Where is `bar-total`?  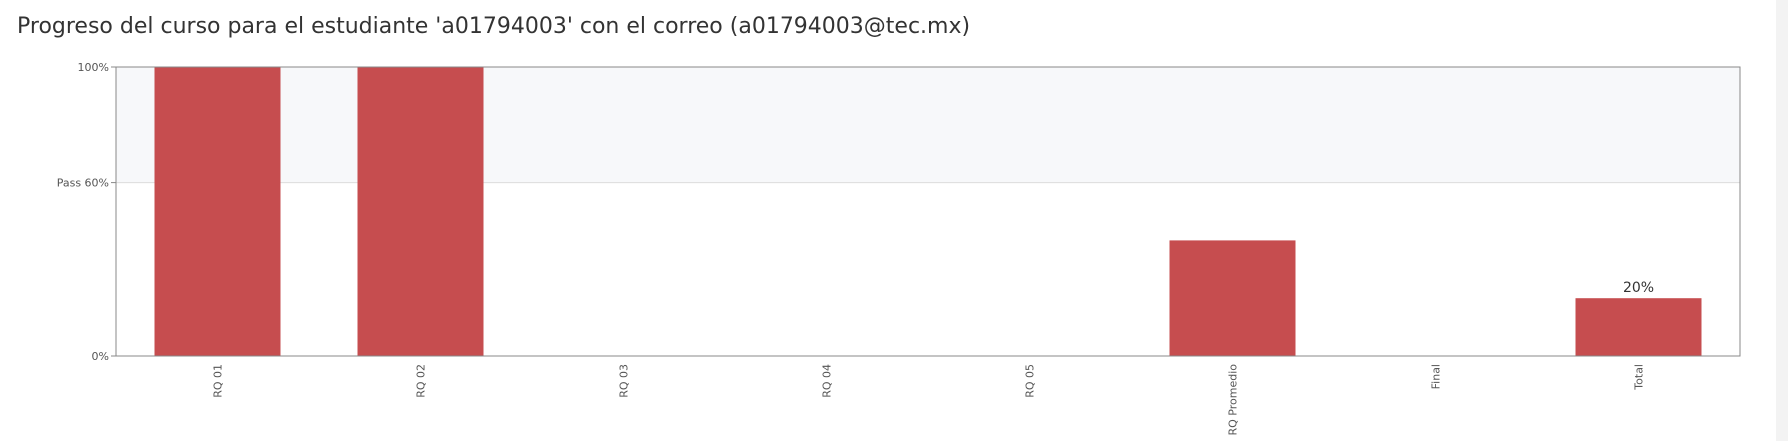
bar-total is located at coordinates (1638, 327).